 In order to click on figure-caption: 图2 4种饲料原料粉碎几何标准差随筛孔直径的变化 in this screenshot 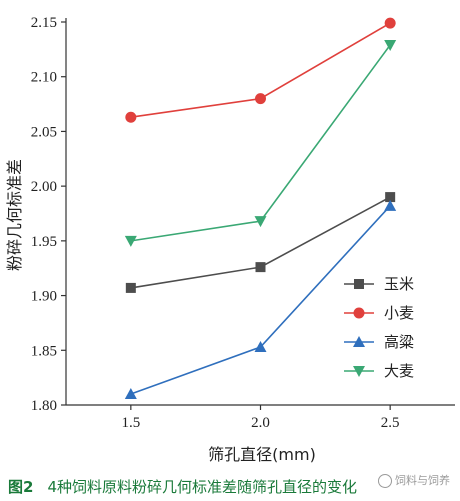, I will do `click(234, 486)`.